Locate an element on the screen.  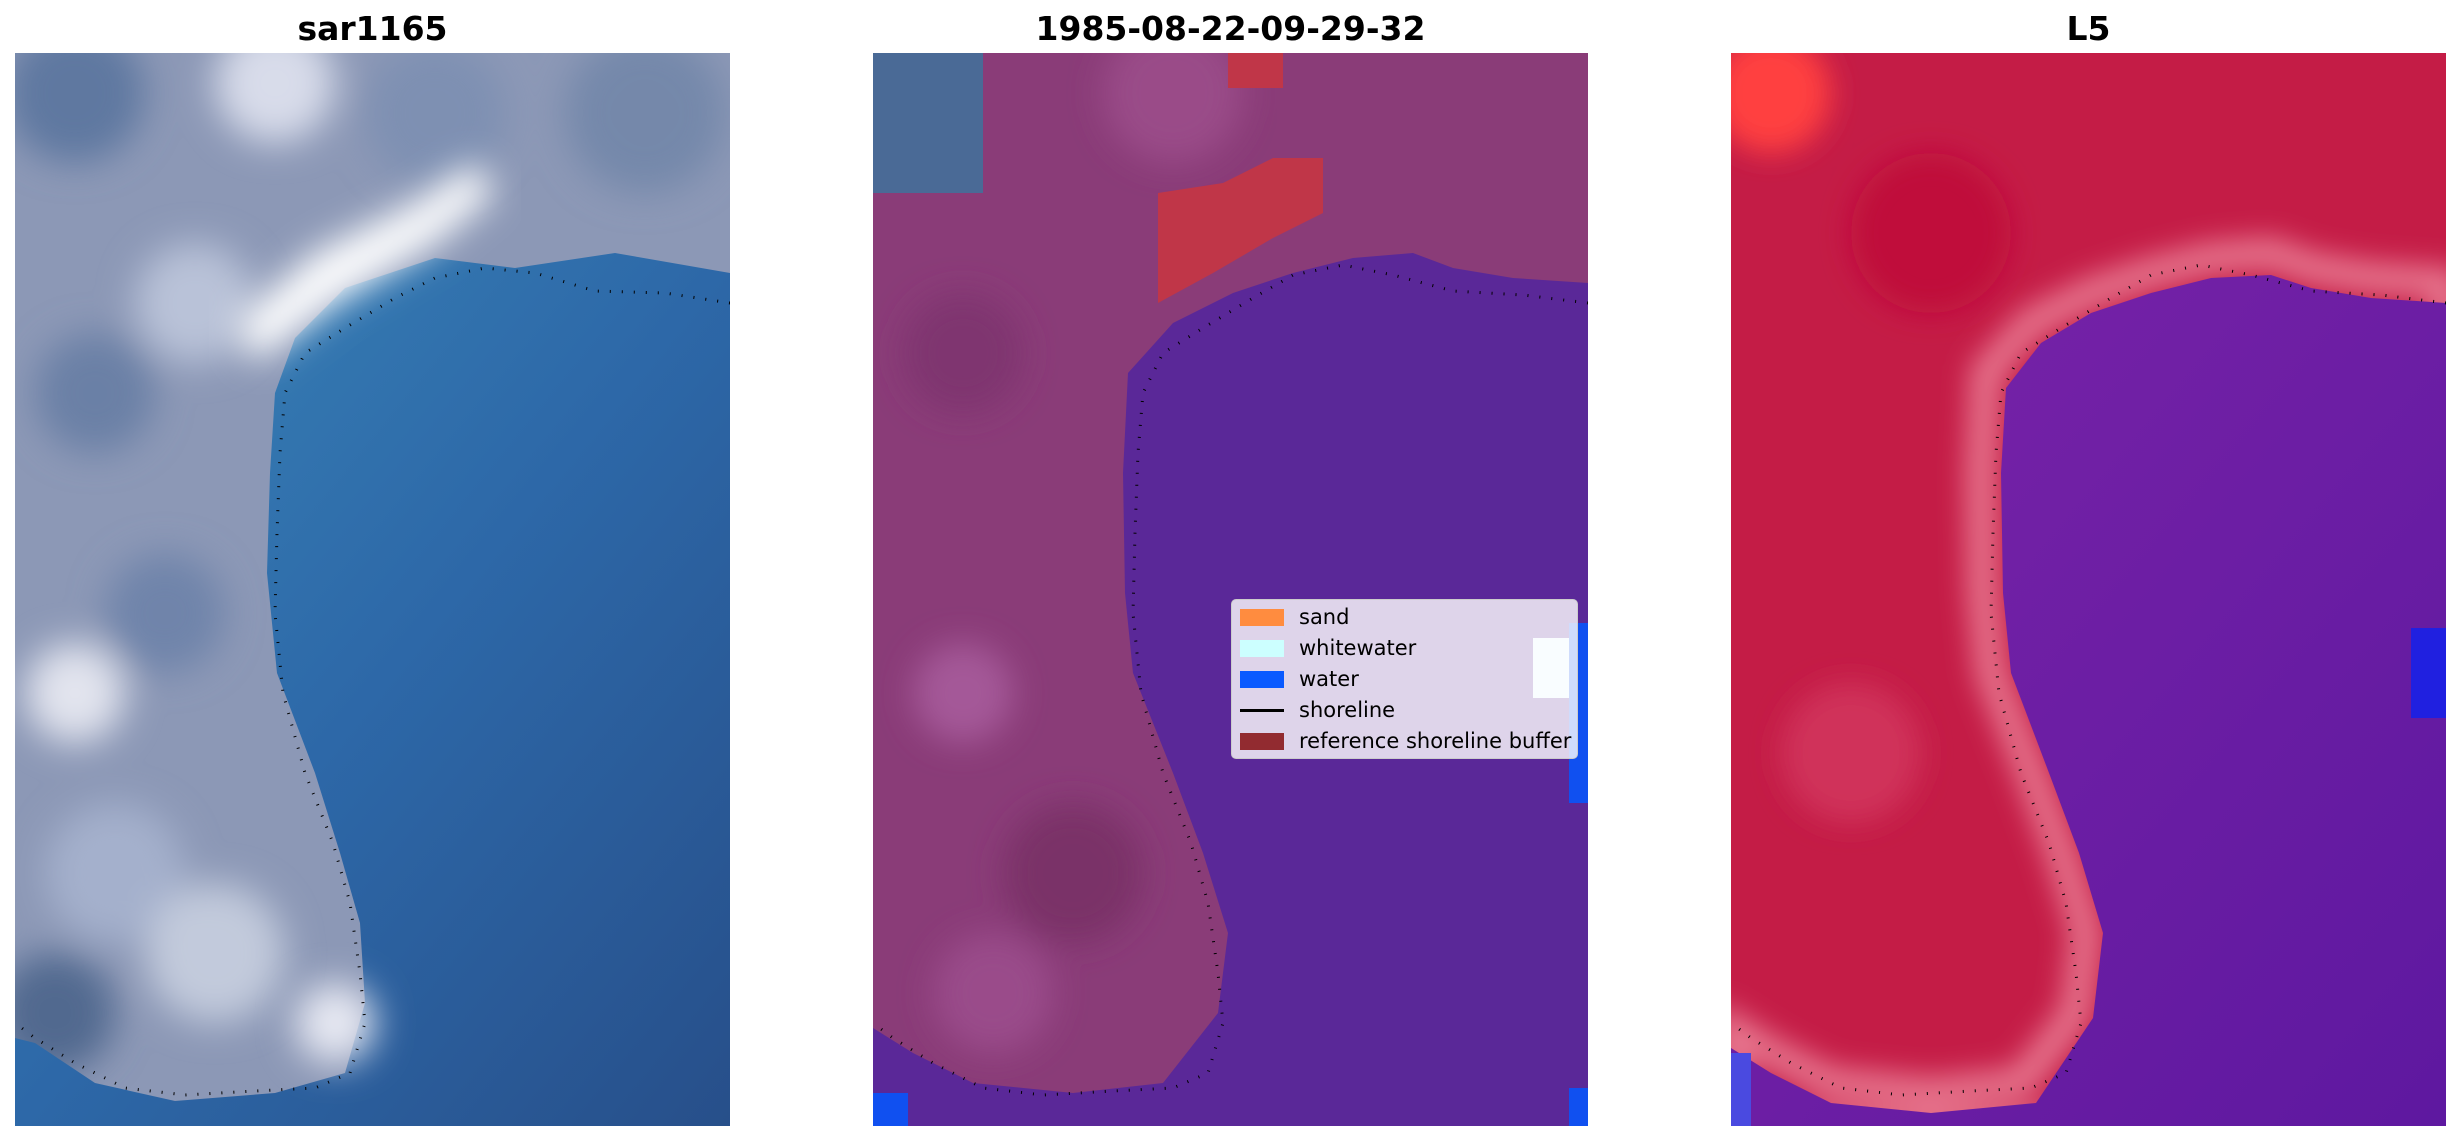
legend-label: water is located at coordinates (1329, 679).